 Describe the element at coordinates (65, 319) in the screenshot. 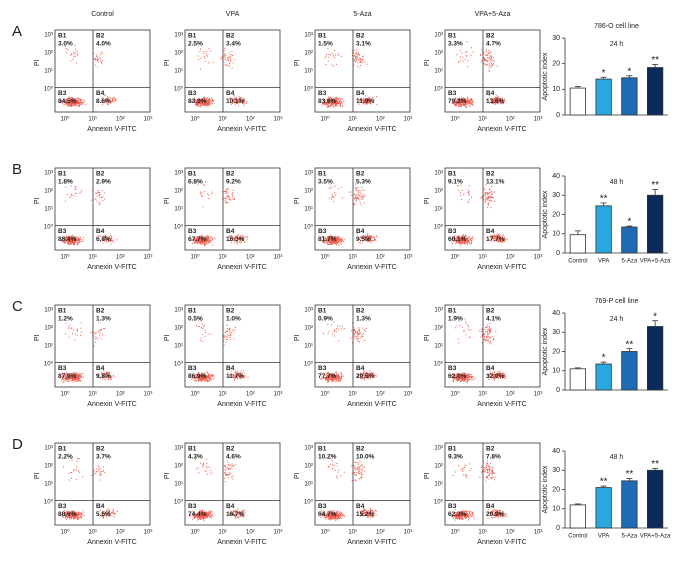

I see `quadrant-percent: 1.2%` at that location.